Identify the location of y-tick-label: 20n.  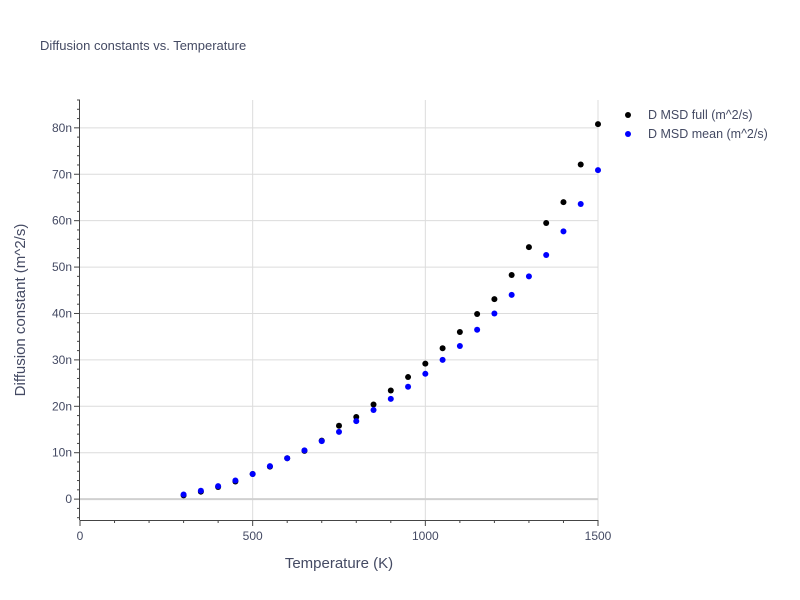
(62, 406).